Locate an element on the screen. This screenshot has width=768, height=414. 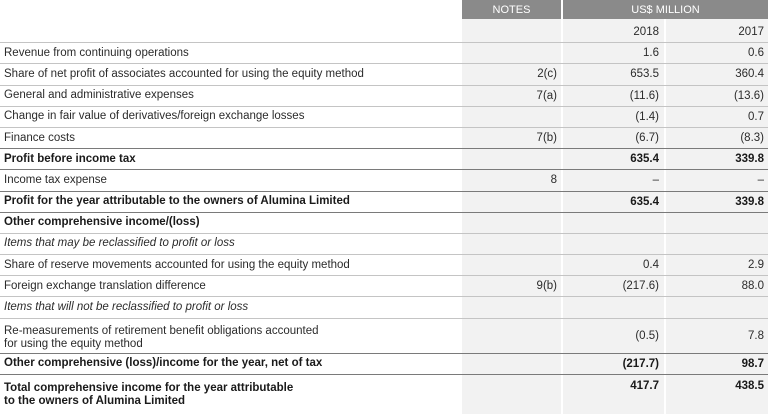
row-income-tax-expense: Income tax expense 8 – – is located at coordinates (384, 181).